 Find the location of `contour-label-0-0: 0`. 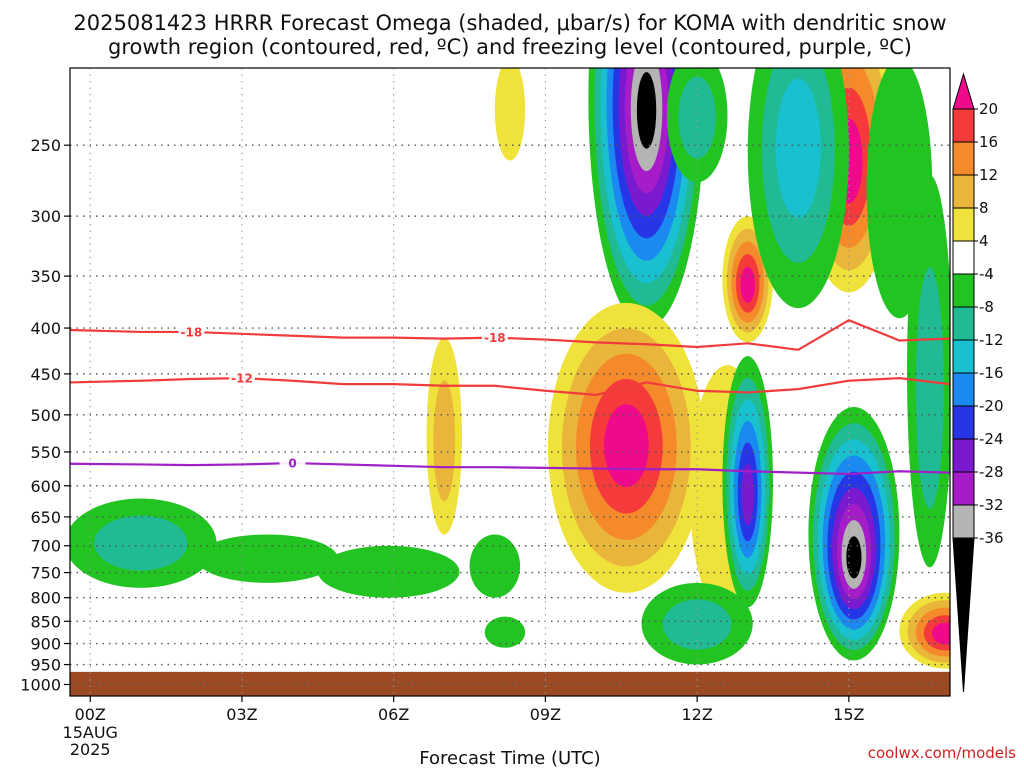

contour-label-0-0: 0 is located at coordinates (292, 464).